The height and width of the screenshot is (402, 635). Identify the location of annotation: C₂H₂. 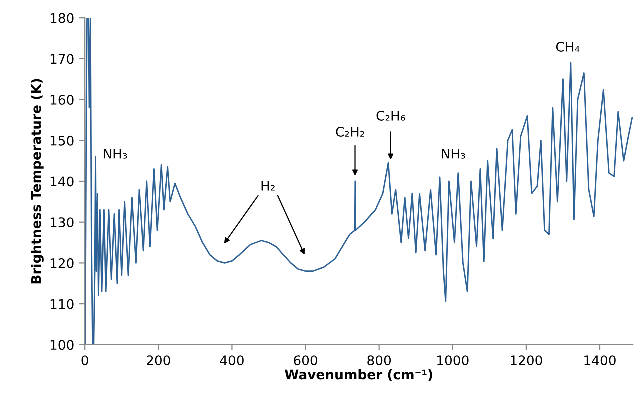
(350, 131).